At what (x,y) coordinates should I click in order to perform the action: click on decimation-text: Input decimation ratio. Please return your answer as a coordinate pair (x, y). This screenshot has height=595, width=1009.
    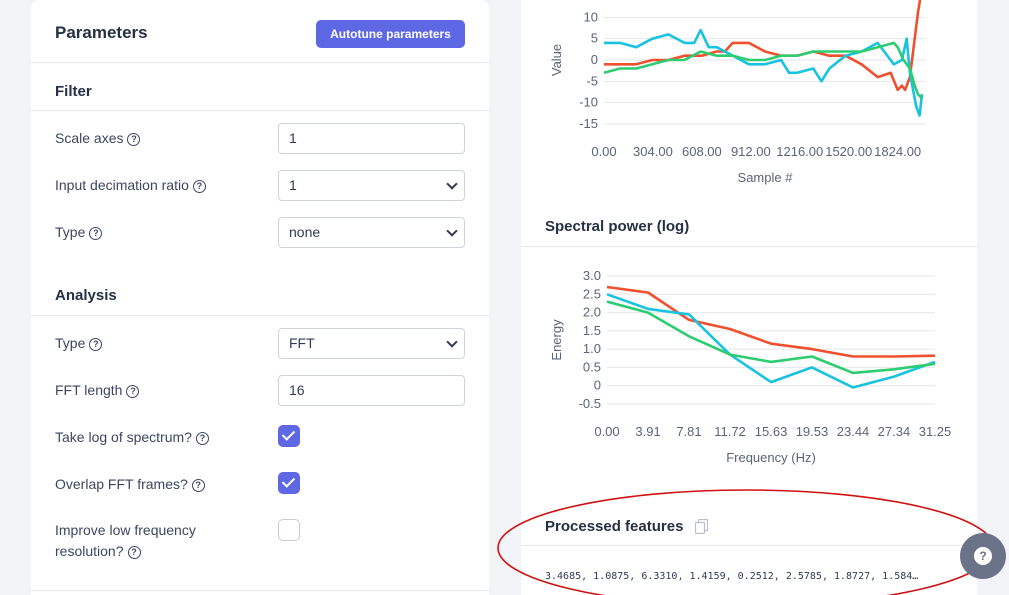
    Looking at the image, I should click on (122, 185).